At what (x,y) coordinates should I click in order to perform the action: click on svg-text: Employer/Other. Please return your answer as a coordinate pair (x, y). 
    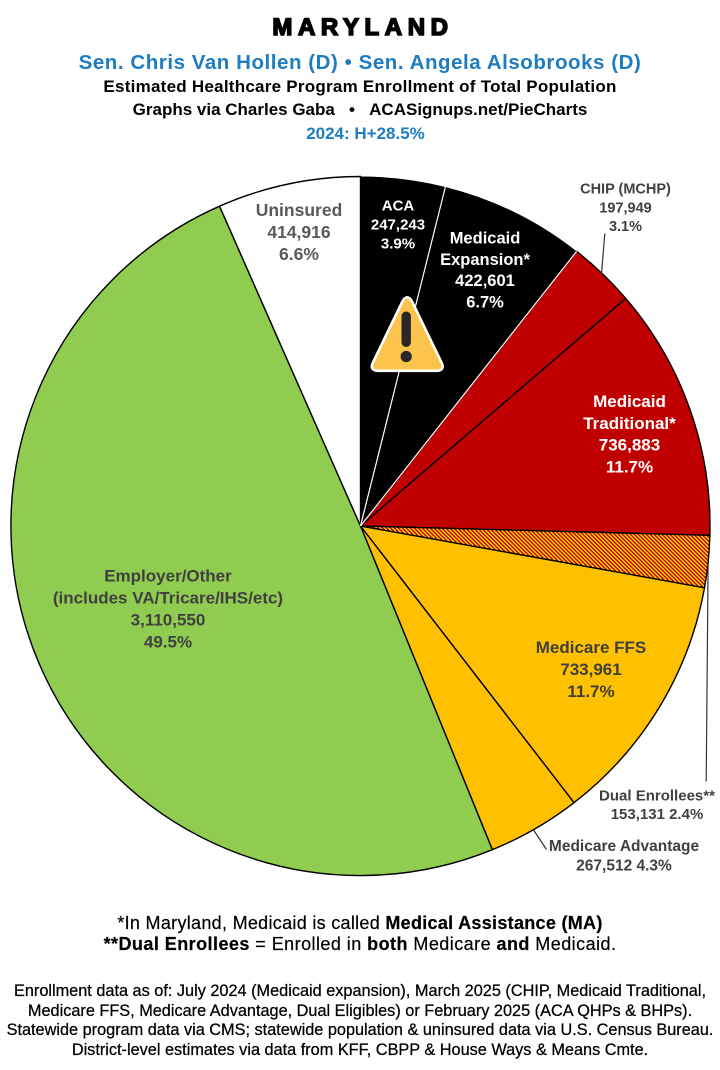
    Looking at the image, I should click on (168, 576).